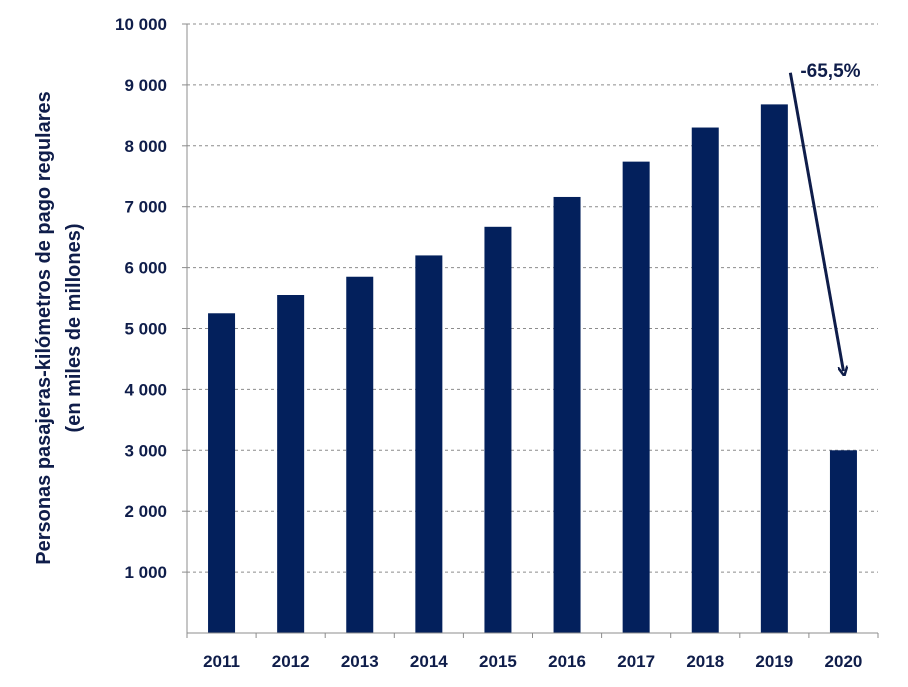 Image resolution: width=908 pixels, height=687 pixels. What do you see at coordinates (705, 661) in the screenshot?
I see `x-tick-label: 2018` at bounding box center [705, 661].